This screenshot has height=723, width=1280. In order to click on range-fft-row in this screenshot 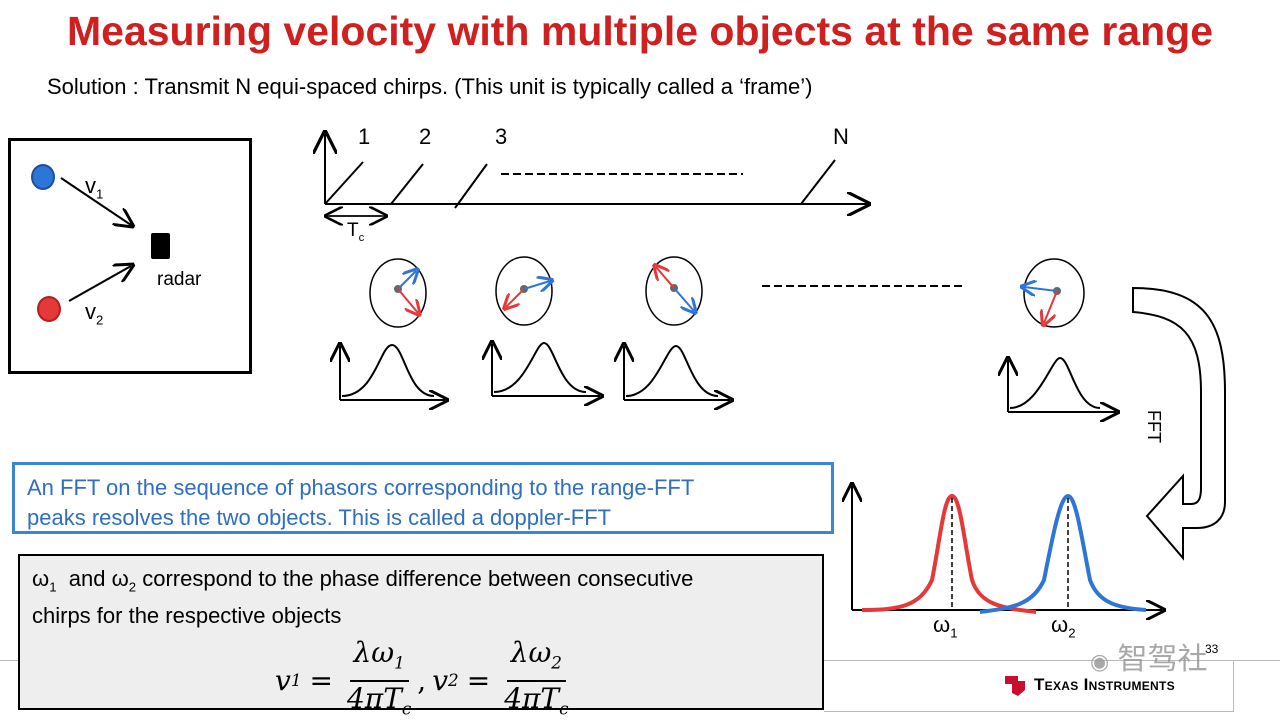, I will do `click(730, 380)`.